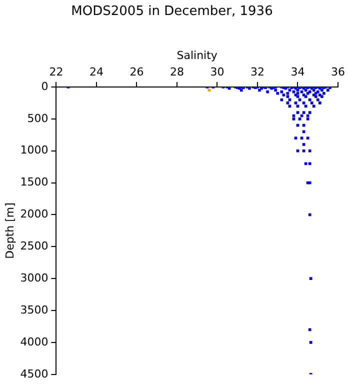  Describe the element at coordinates (197, 55) in the screenshot. I see `x-axis-title: Salinity` at that location.